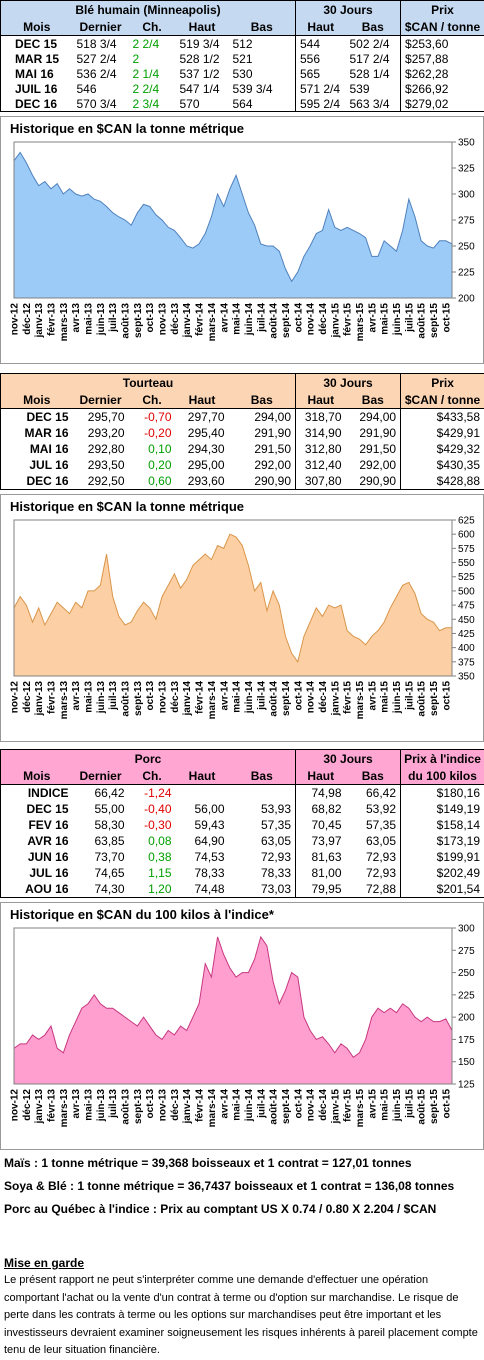 The height and width of the screenshot is (1360, 484). Describe the element at coordinates (113, 1104) in the screenshot. I see `x-tick-label: juil-13` at that location.